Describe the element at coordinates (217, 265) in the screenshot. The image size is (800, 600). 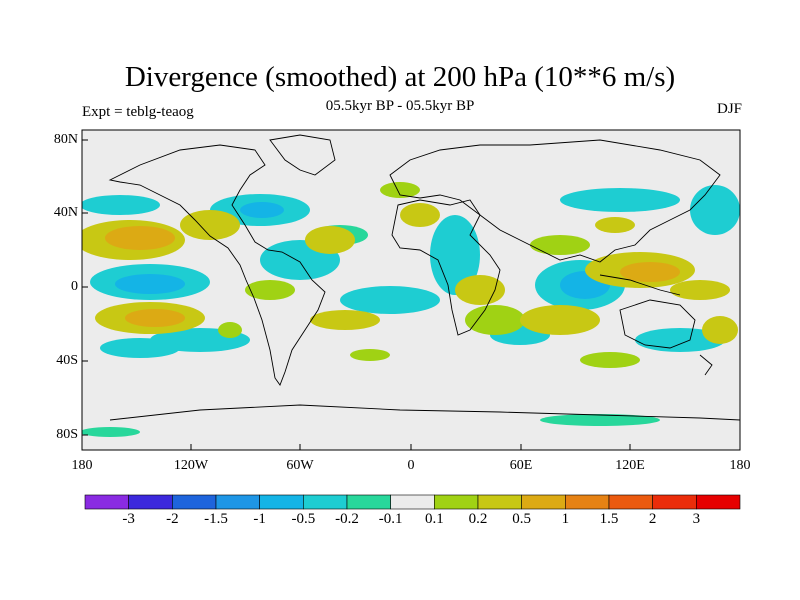
I see `americas-coast` at that location.